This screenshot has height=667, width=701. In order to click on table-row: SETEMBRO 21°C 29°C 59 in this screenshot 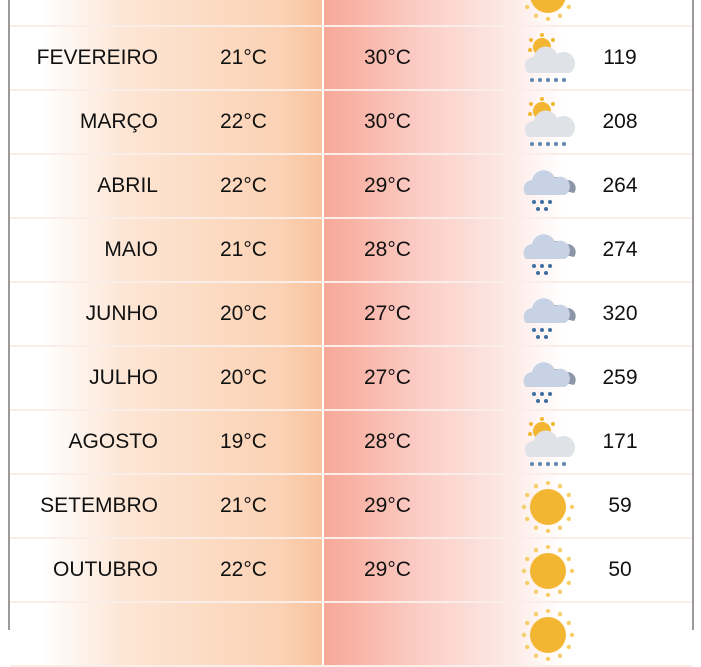, I will do `click(351, 507)`.